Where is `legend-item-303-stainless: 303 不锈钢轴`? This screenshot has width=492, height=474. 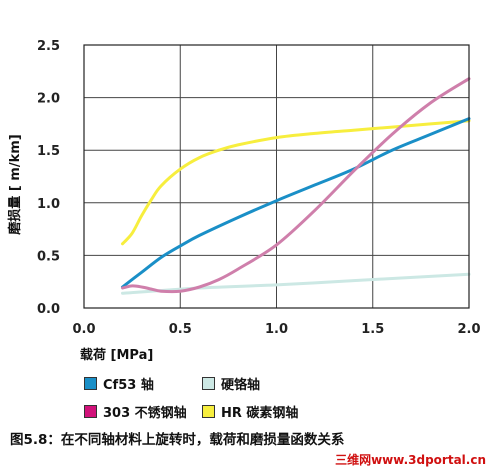 legend-item-303-stainless: 303 不锈钢轴 is located at coordinates (135, 411).